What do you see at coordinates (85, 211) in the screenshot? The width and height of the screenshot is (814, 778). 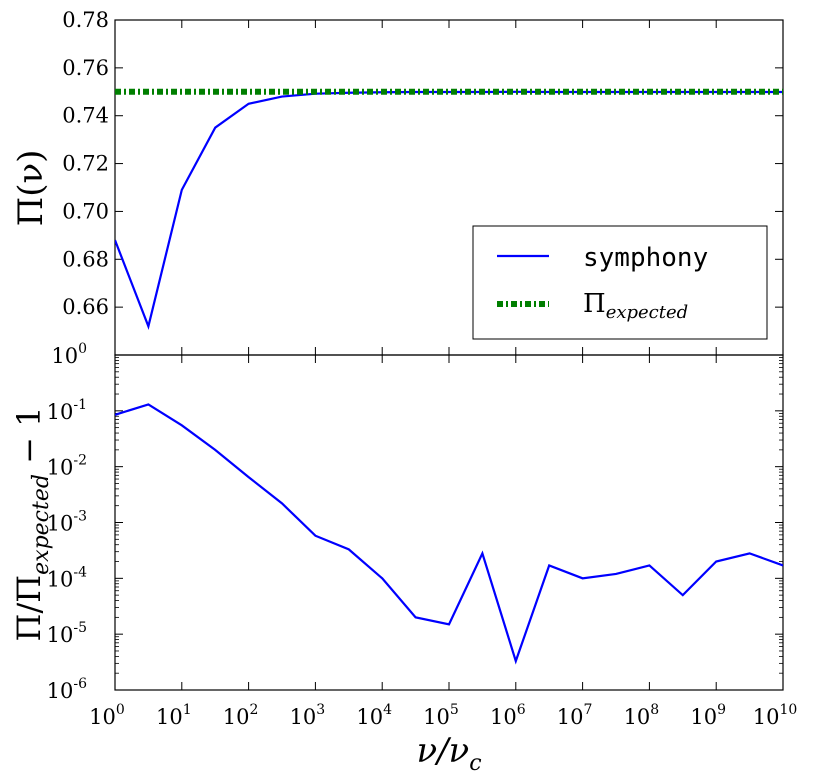 I see `top-y-tick-label: 0.70` at bounding box center [85, 211].